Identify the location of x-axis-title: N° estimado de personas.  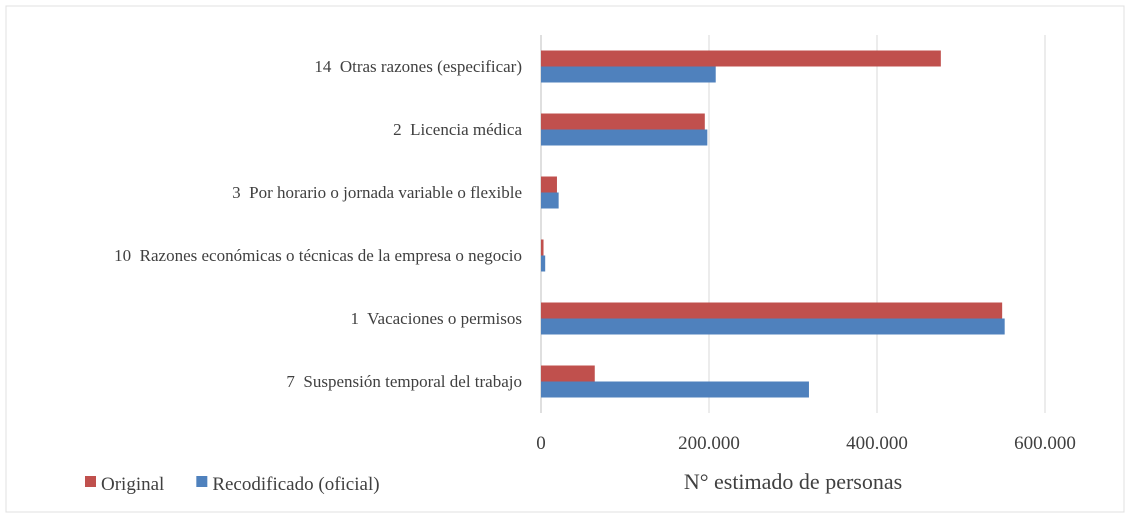
(793, 481).